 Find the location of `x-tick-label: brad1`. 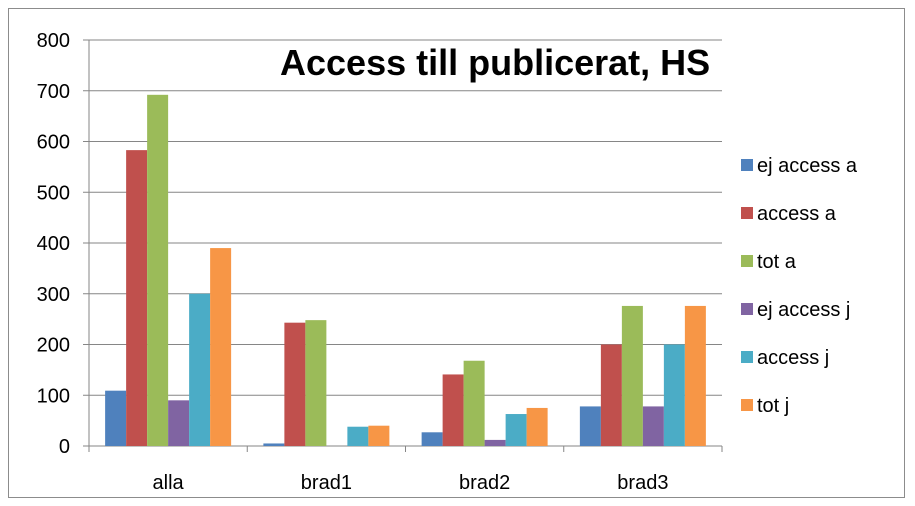

x-tick-label: brad1 is located at coordinates (326, 483).